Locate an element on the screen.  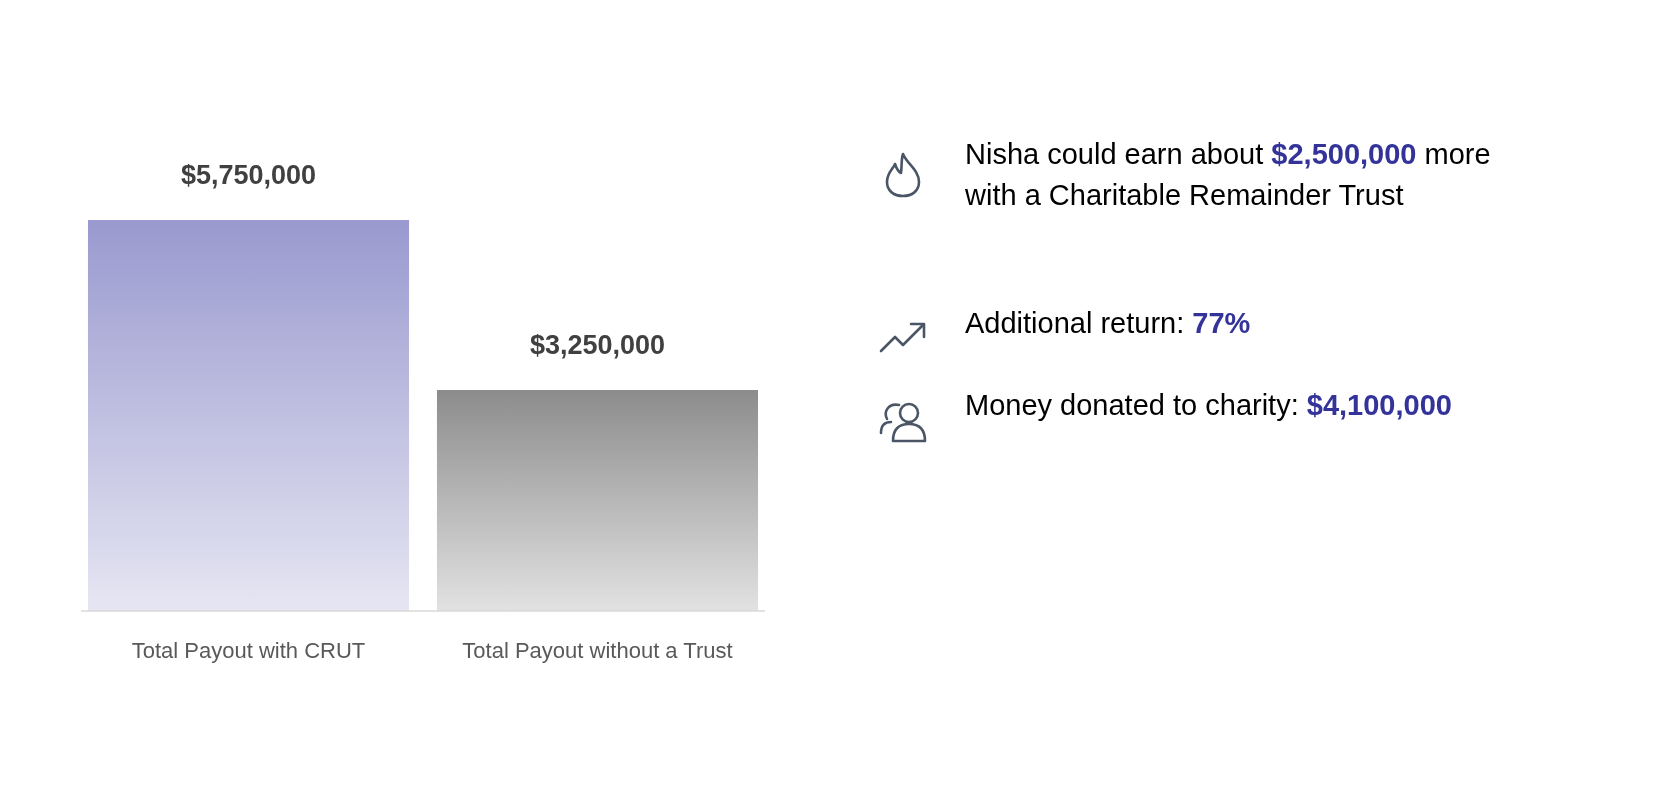
text: Nisha could earn about $2,500,000 more with a Charitable Remainder Trust is located at coordinates (1228, 174).